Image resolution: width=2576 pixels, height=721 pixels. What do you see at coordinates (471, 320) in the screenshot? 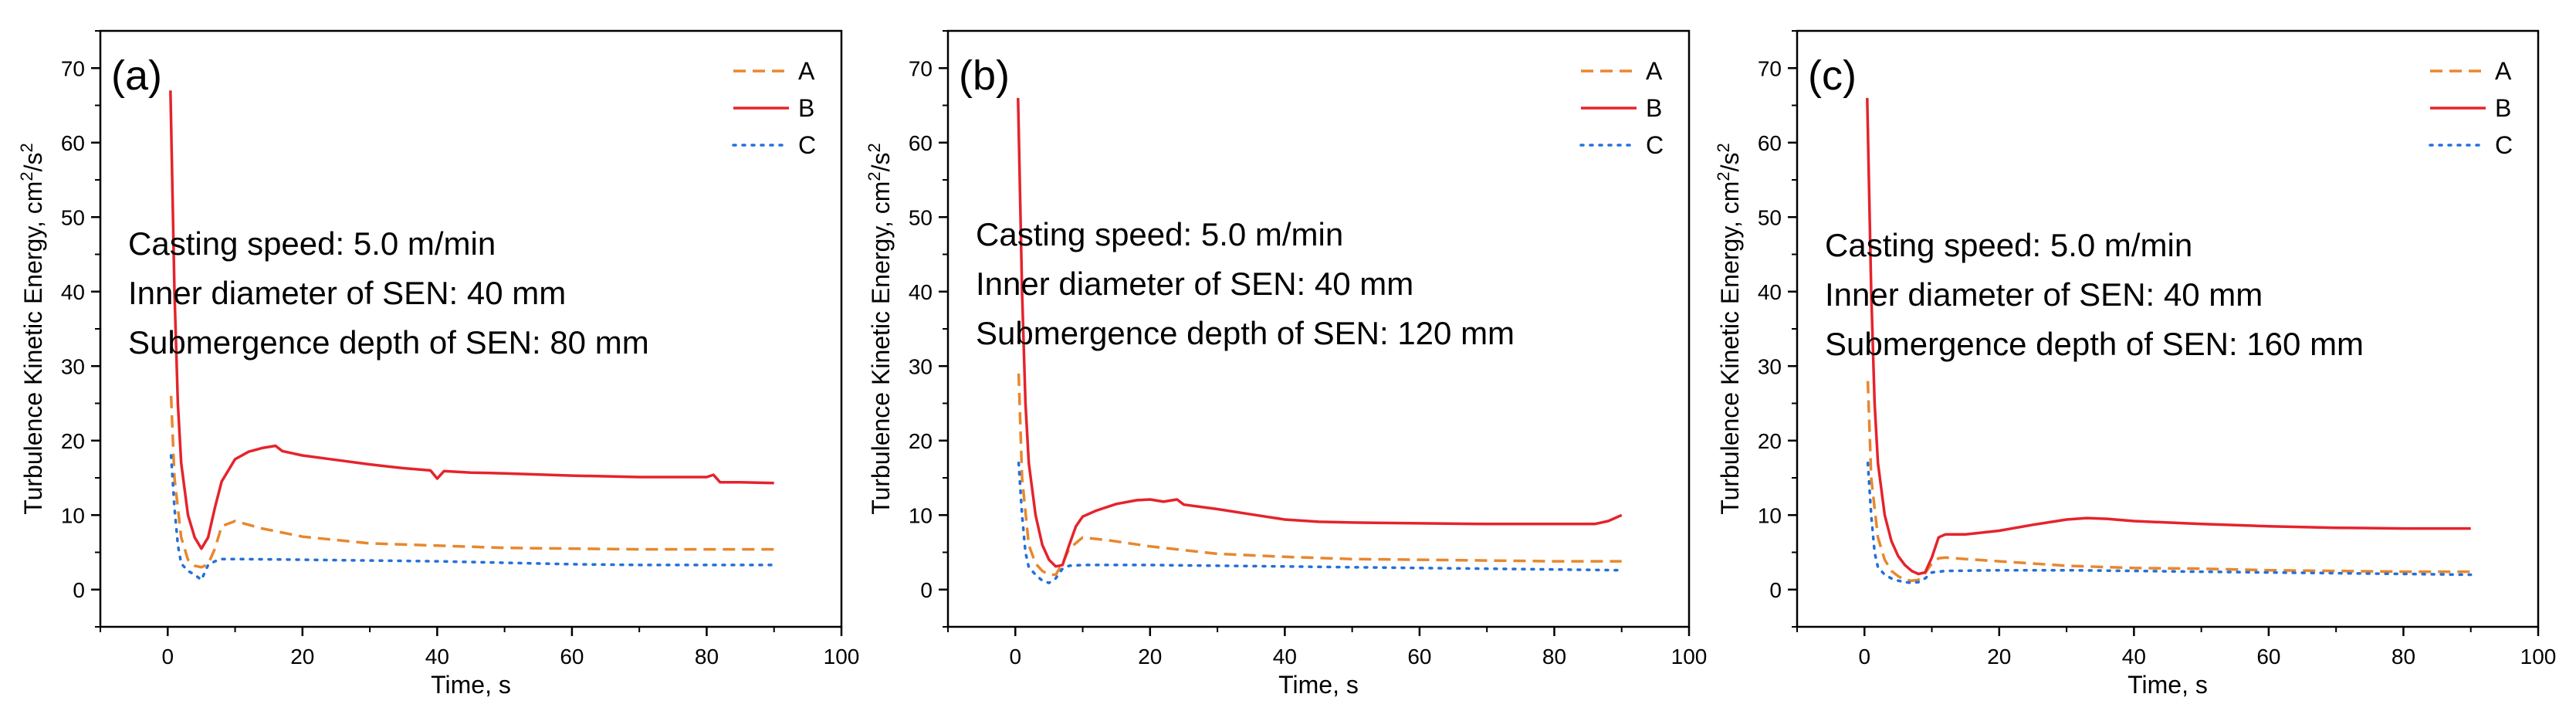
I see `series-line-b` at bounding box center [471, 320].